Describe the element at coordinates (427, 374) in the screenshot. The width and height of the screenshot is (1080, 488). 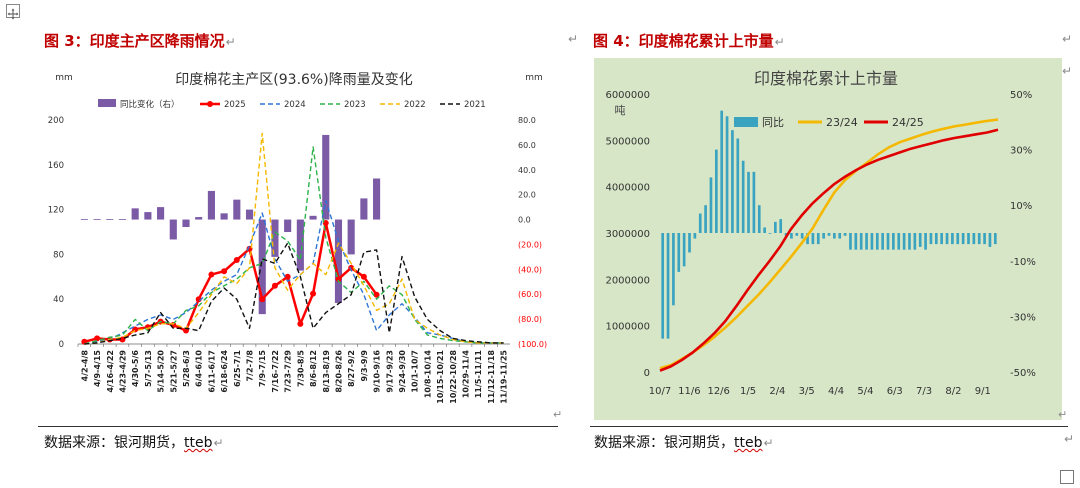
I see `x-tick-label: 10/8-10/14` at that location.